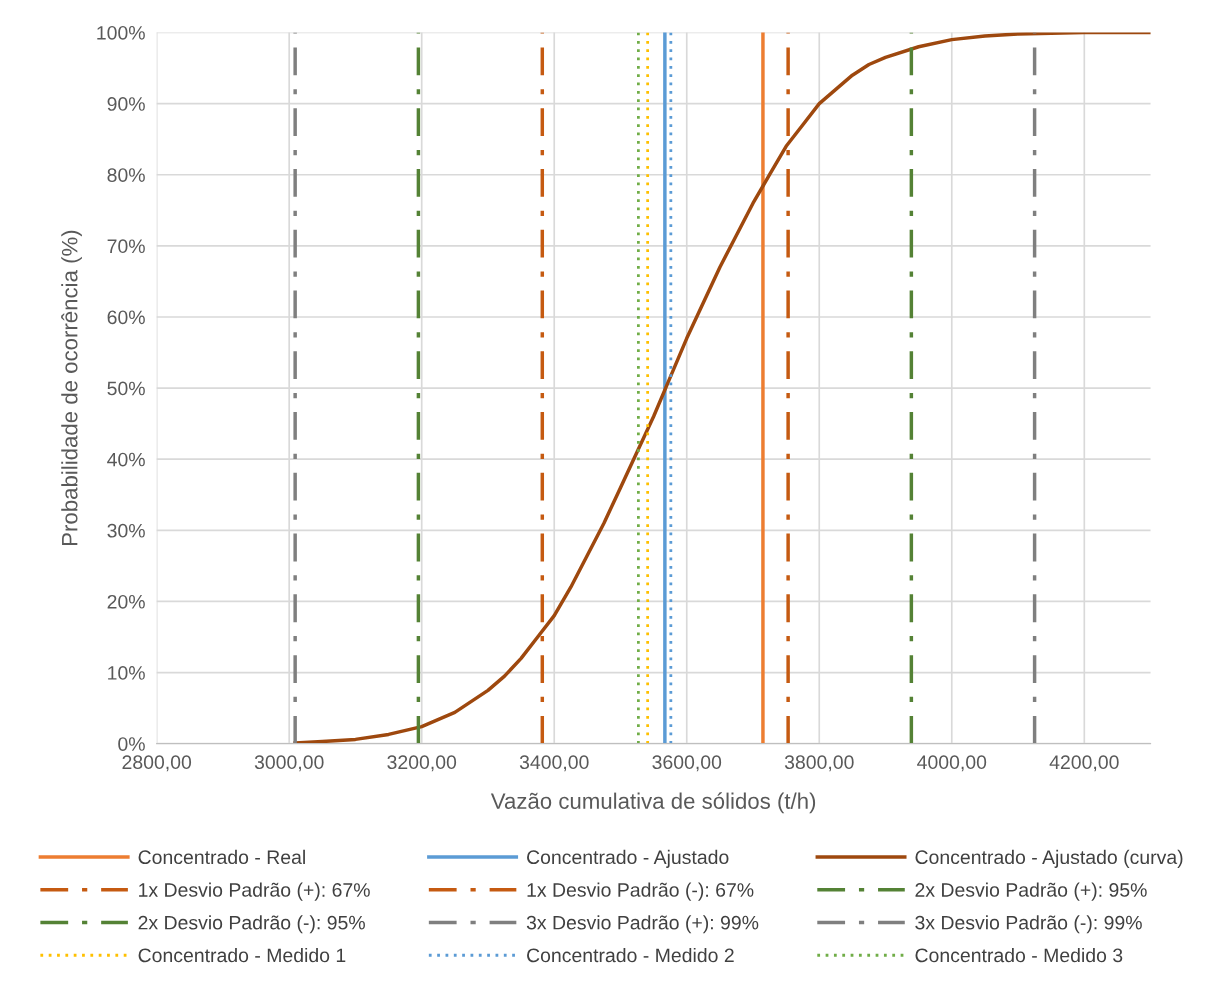 This screenshot has width=1224, height=985. Describe the element at coordinates (1028, 924) in the screenshot. I see `legend-label: 3x Desvio Padrão (-): 99%` at that location.